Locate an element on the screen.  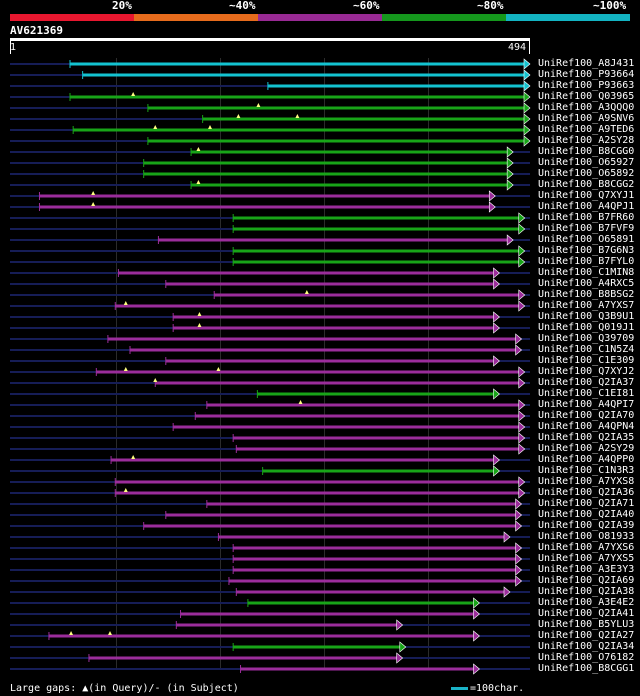
identity-label-80: ~80% is located at coordinates (490, 6).